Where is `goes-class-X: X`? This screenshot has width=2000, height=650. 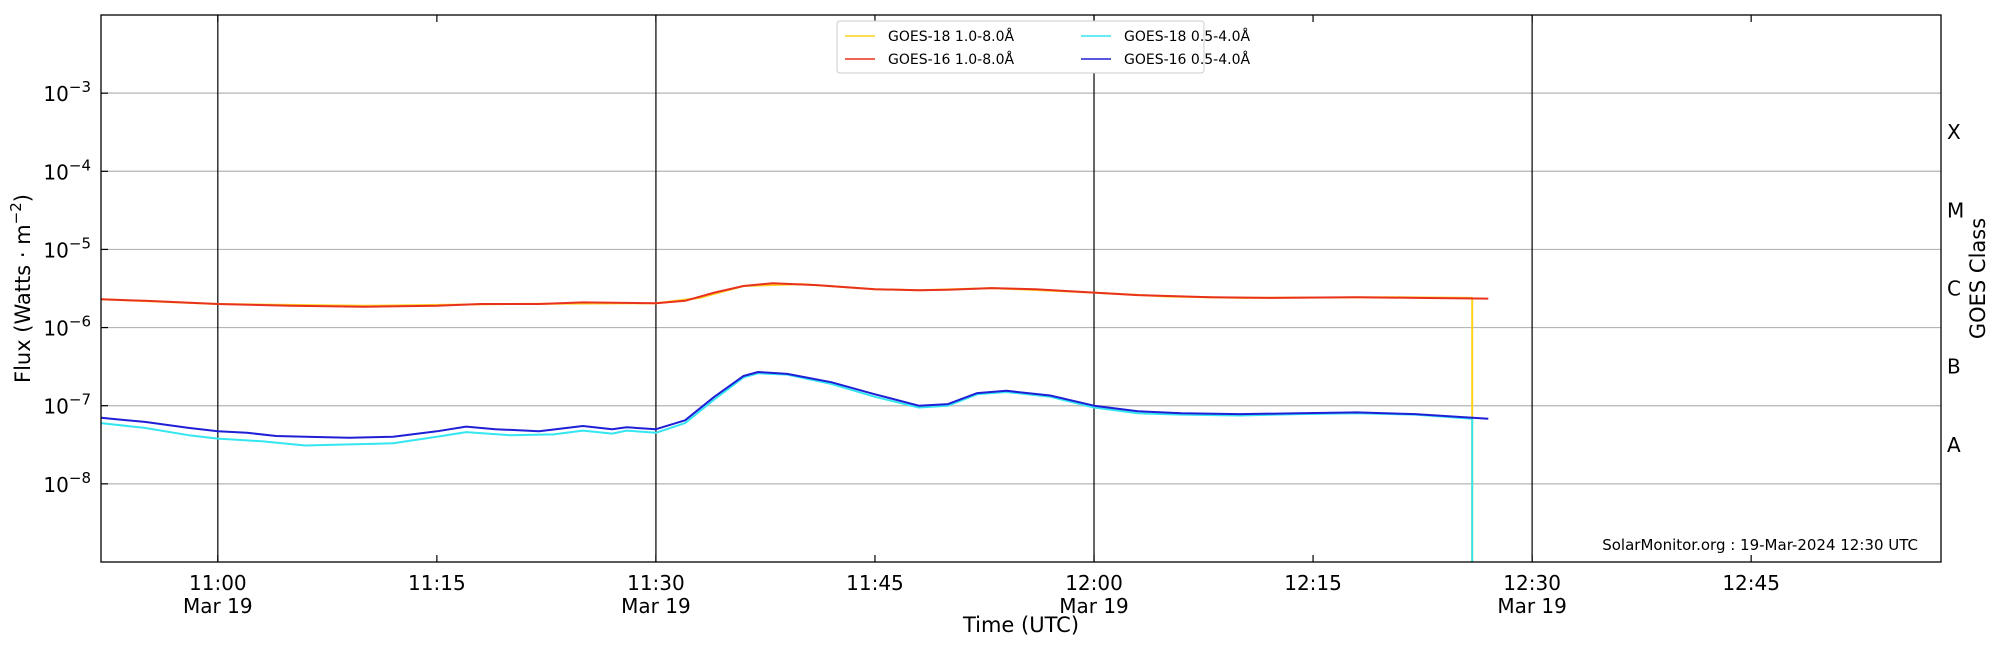
goes-class-X: X is located at coordinates (1954, 132).